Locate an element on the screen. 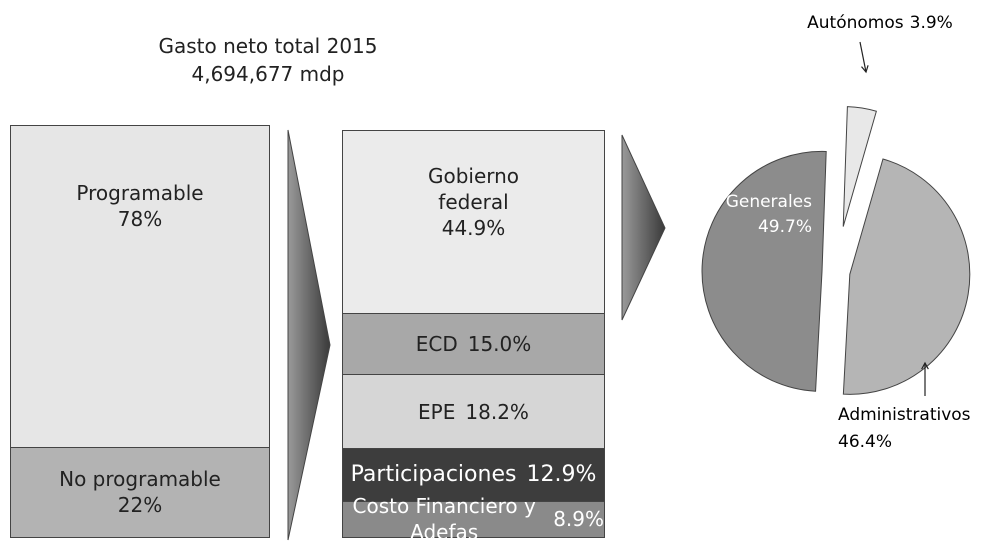  segment-label: Participaciones is located at coordinates (433, 475).